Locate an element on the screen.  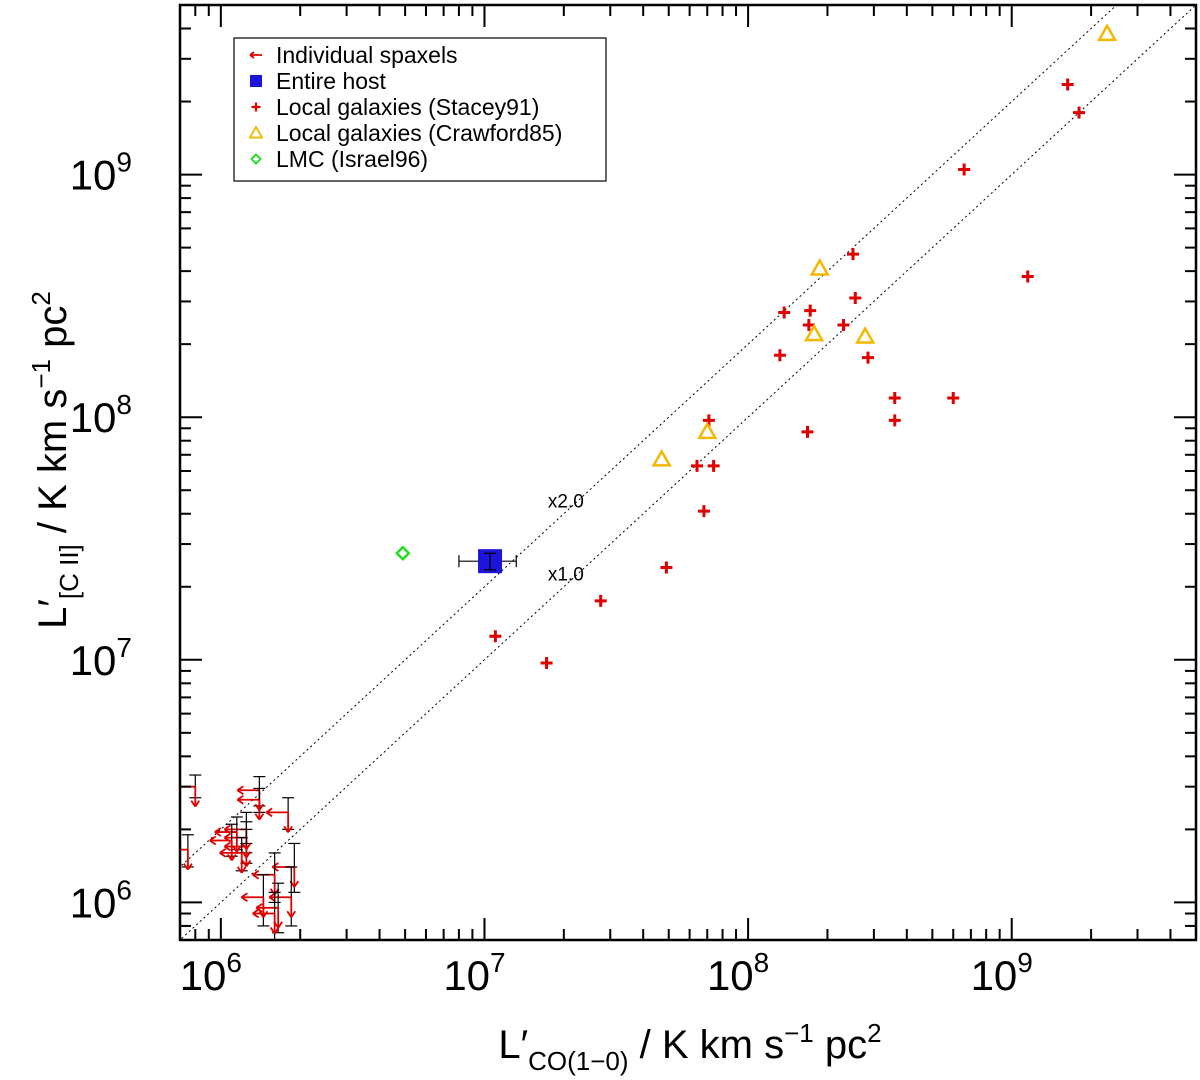
x-tick-label: 10⁷ is located at coordinates (474, 973).